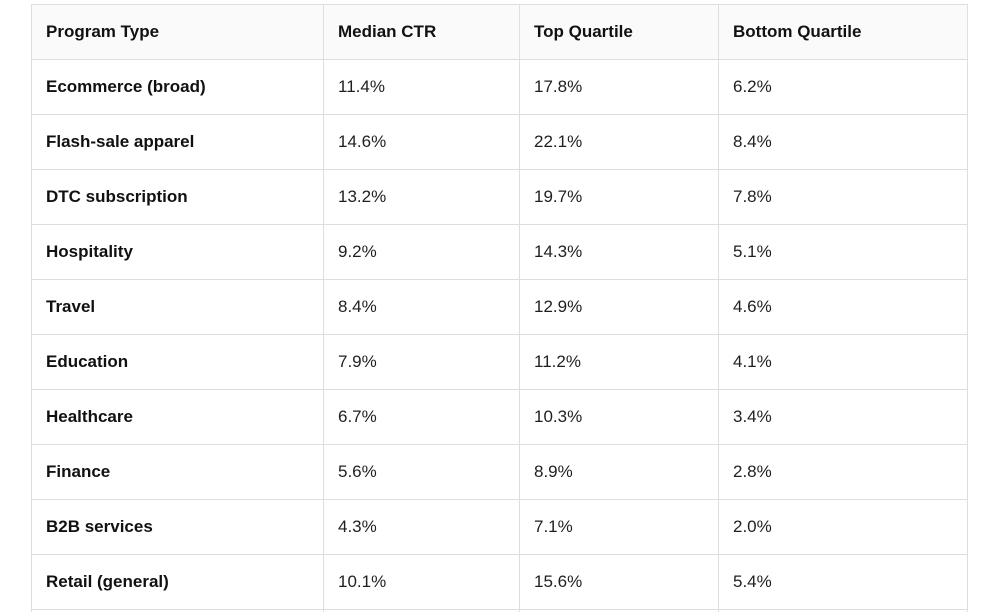 The image size is (985, 612). What do you see at coordinates (177, 362) in the screenshot?
I see `cell-program-type: Education` at bounding box center [177, 362].